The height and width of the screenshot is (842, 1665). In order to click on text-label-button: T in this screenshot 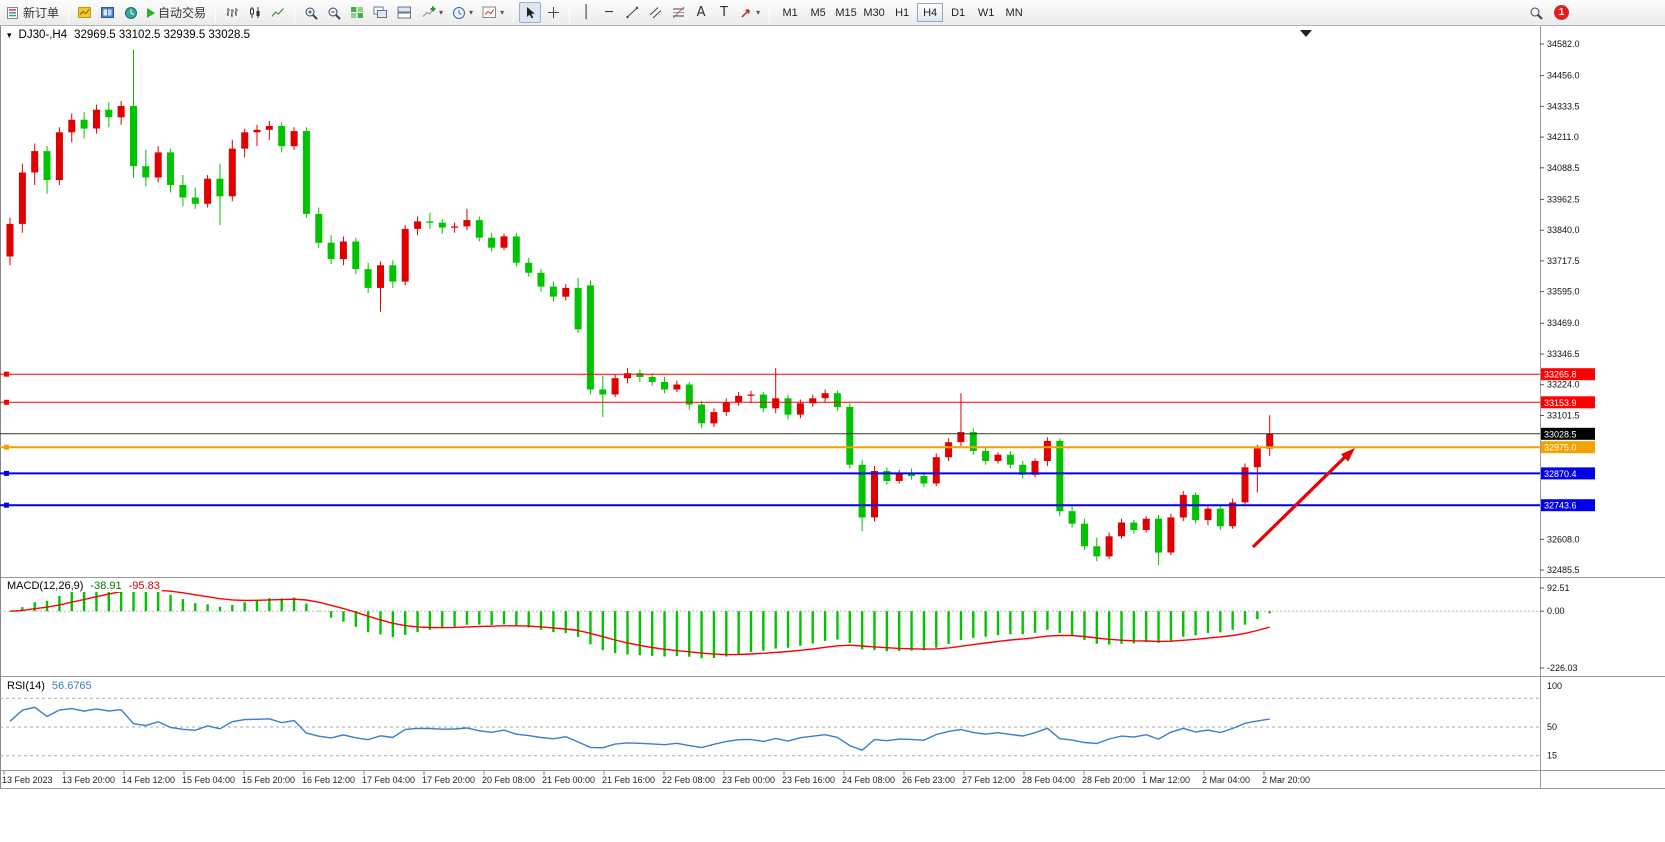, I will do `click(724, 12)`.